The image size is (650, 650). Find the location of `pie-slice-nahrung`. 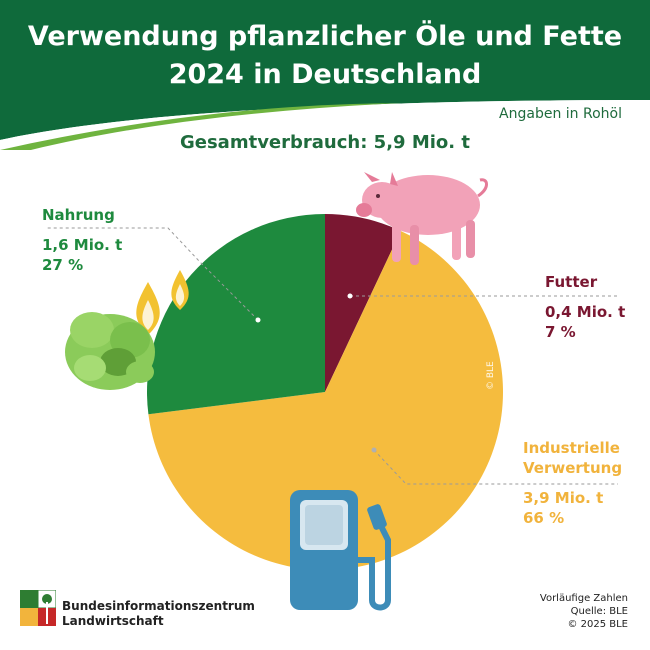

pie-slice-nahrung is located at coordinates (236, 314).